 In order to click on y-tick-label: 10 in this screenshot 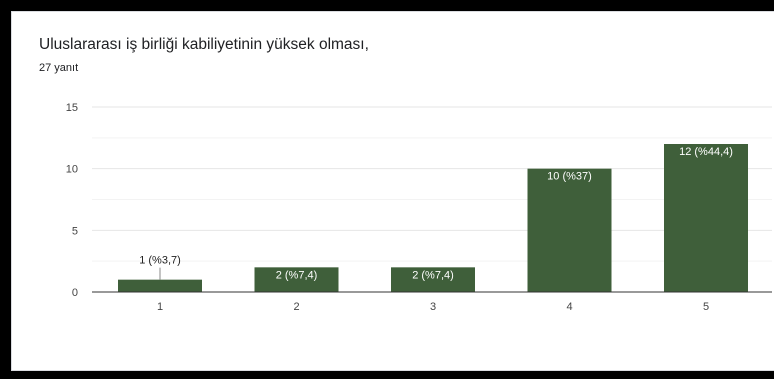, I will do `click(72, 170)`.